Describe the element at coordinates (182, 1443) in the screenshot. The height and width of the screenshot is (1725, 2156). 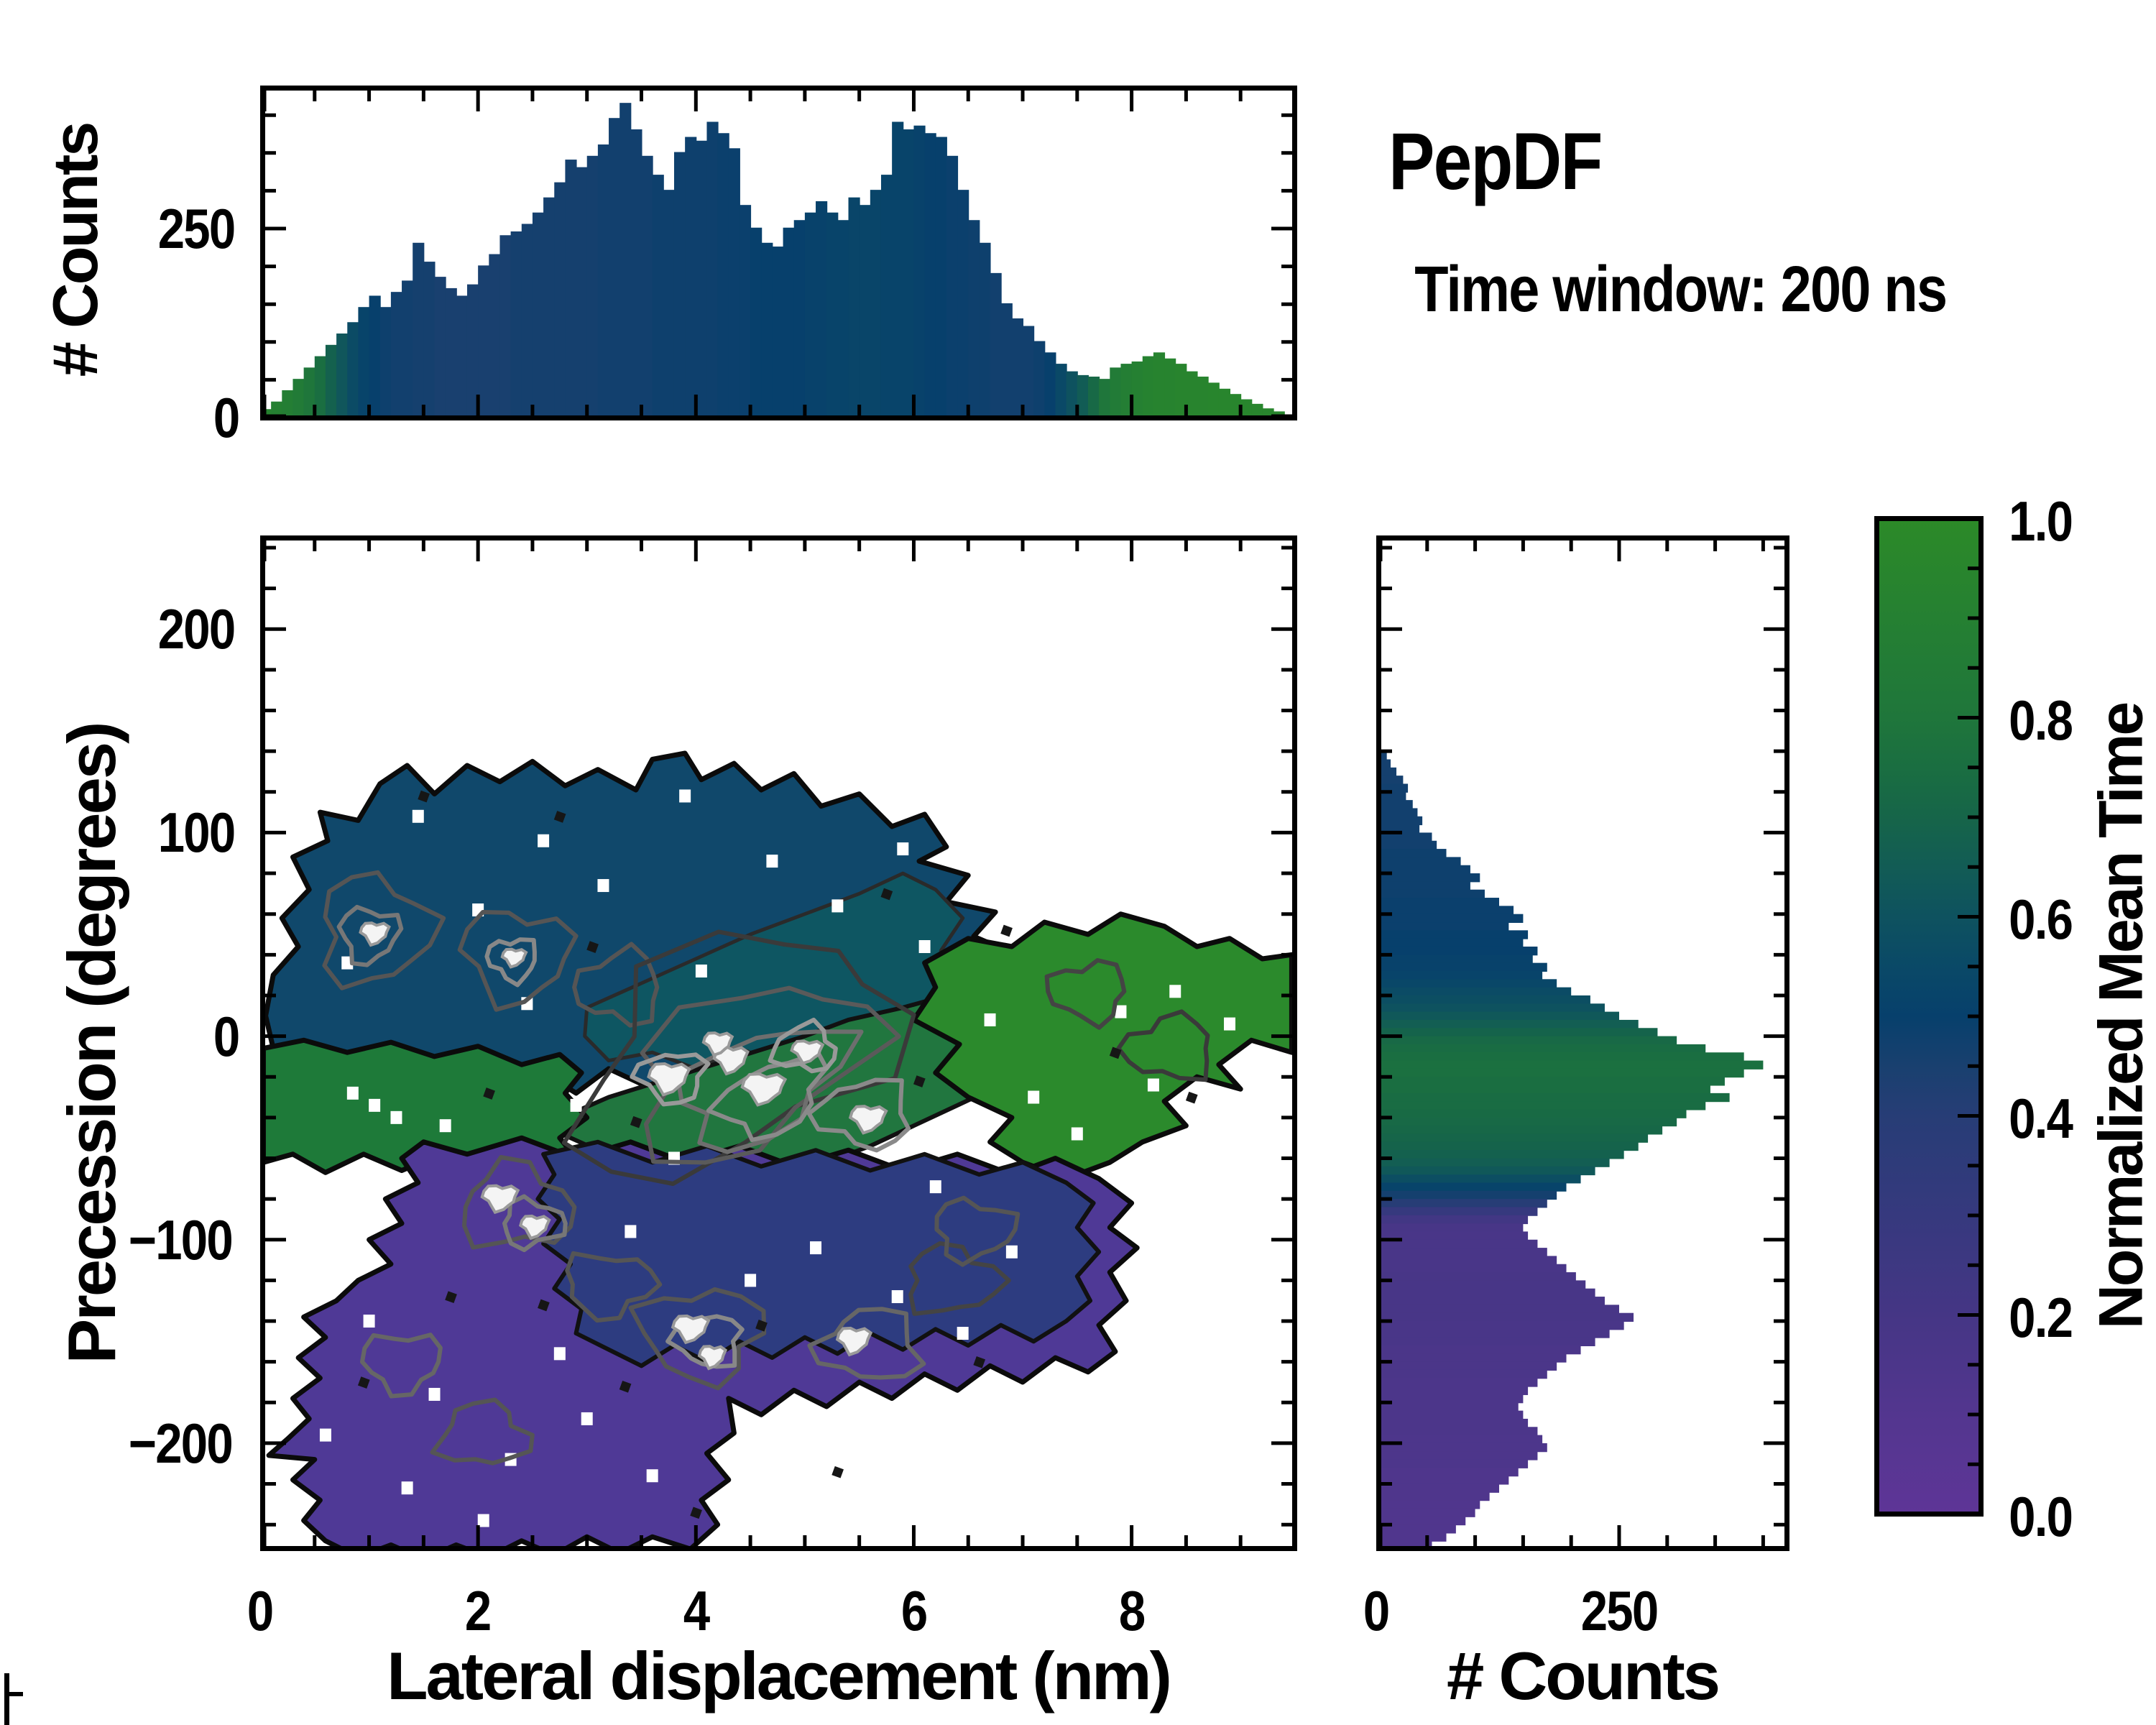
I see `main-ytick--200: −200` at that location.